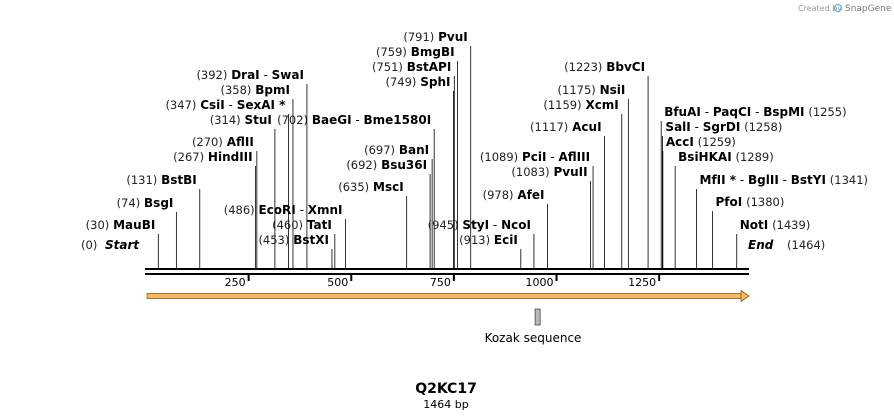 This screenshot has width=894, height=419. Describe the element at coordinates (613, 90) in the screenshot. I see `enzyme-name: NsiI` at that location.